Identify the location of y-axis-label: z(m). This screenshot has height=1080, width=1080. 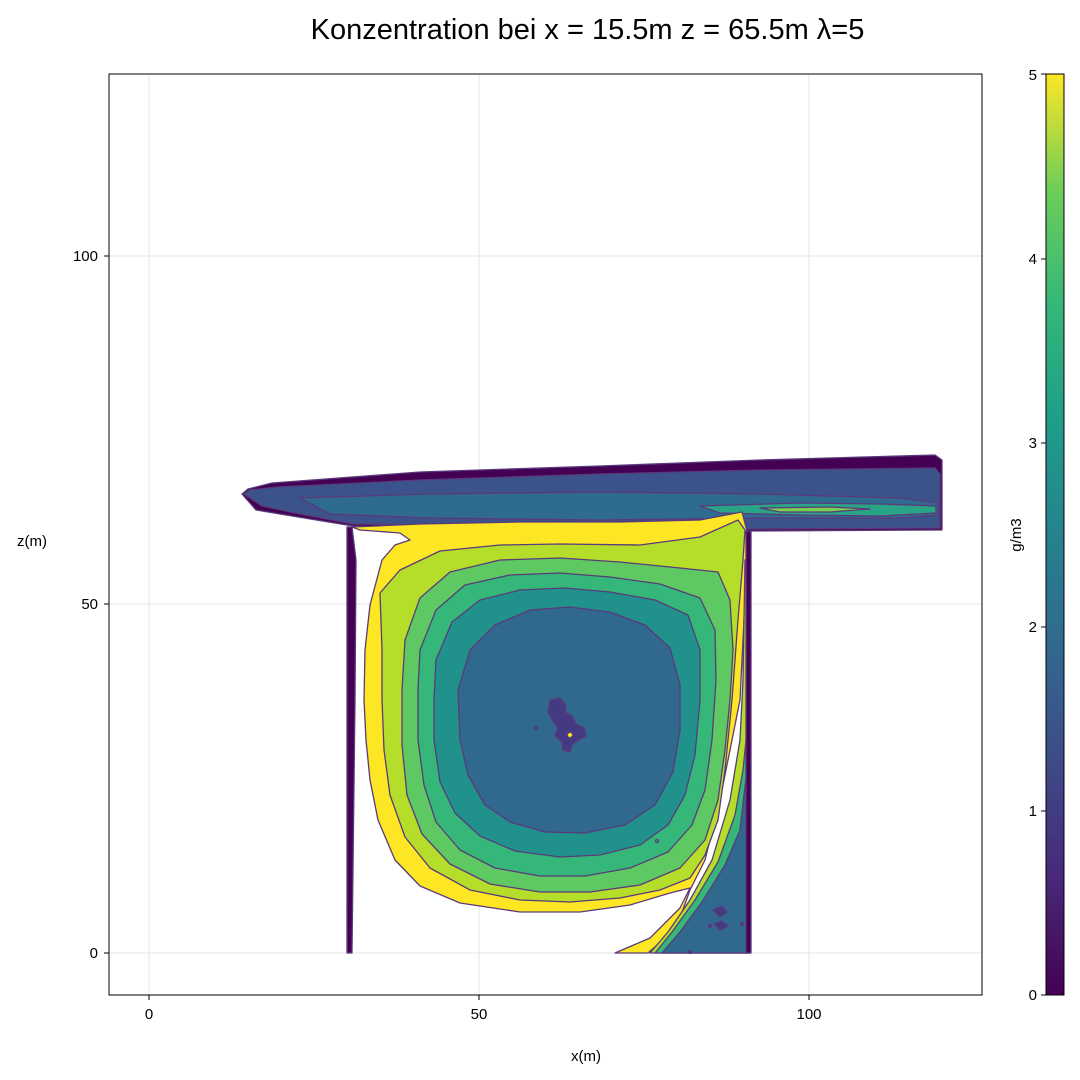
(32, 541).